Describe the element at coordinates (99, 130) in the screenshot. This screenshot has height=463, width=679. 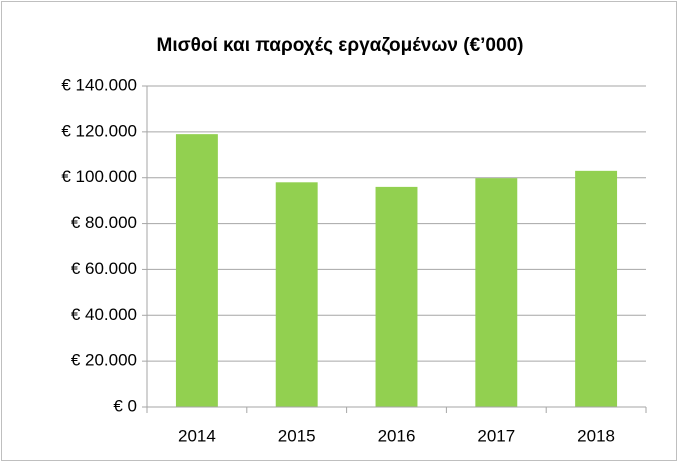
I see `y-tick-label: € 120.000` at that location.